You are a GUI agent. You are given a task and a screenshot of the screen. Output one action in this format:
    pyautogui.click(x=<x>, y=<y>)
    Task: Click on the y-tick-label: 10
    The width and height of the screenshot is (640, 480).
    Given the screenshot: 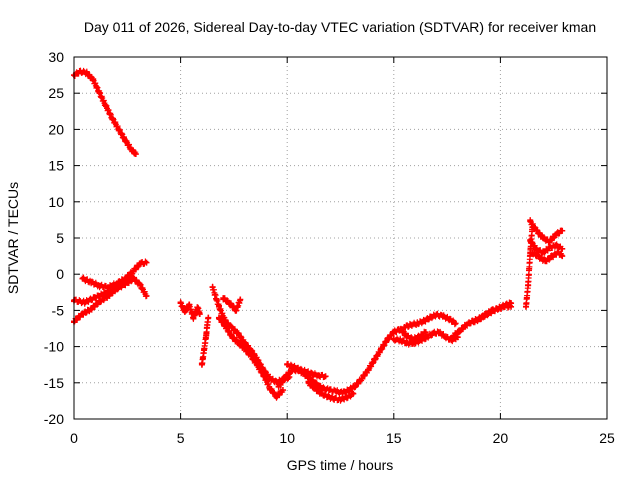 What is the action you would take?
    pyautogui.click(x=56, y=202)
    